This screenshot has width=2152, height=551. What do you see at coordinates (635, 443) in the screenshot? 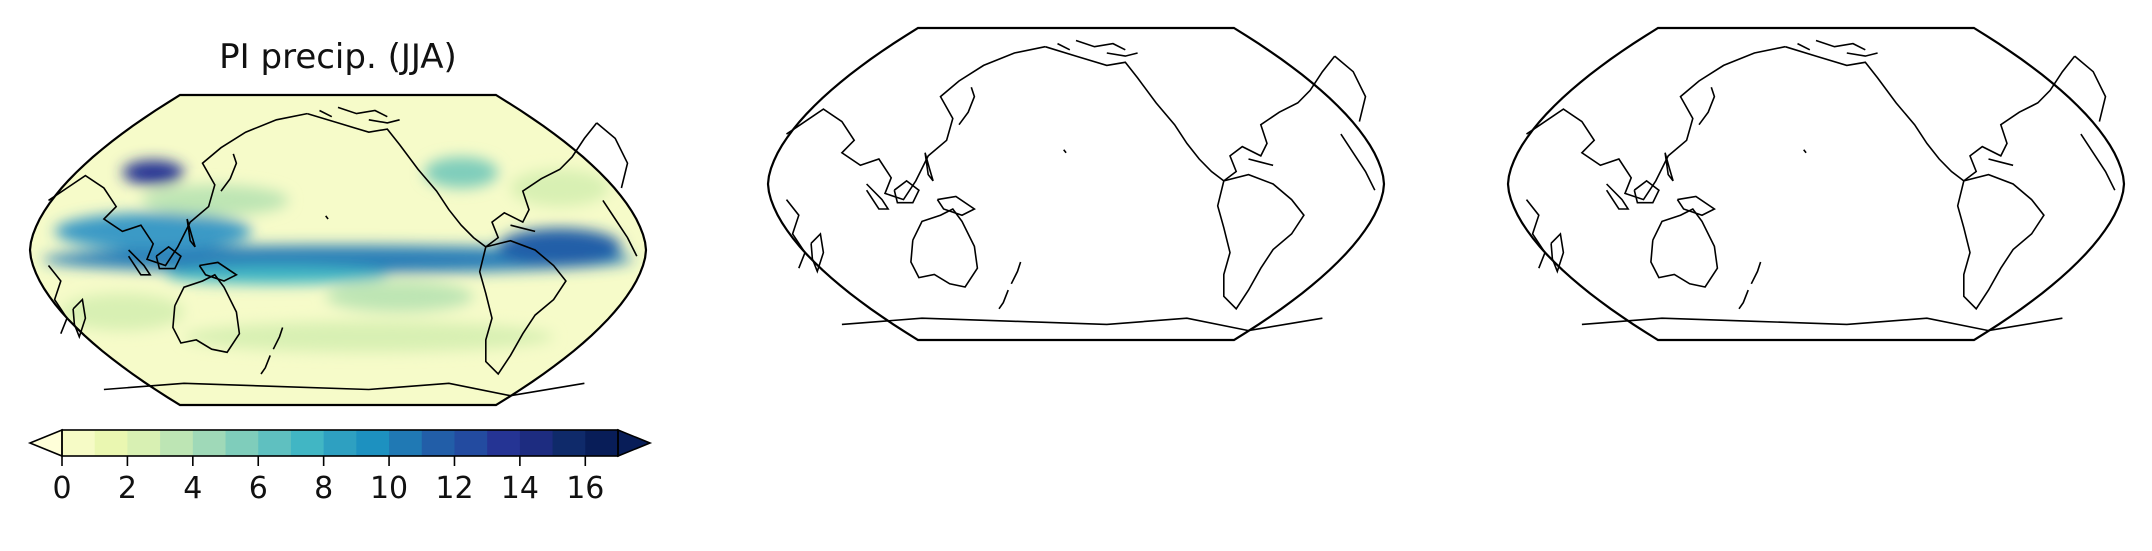
I see `colorbar-extend-max` at bounding box center [635, 443].